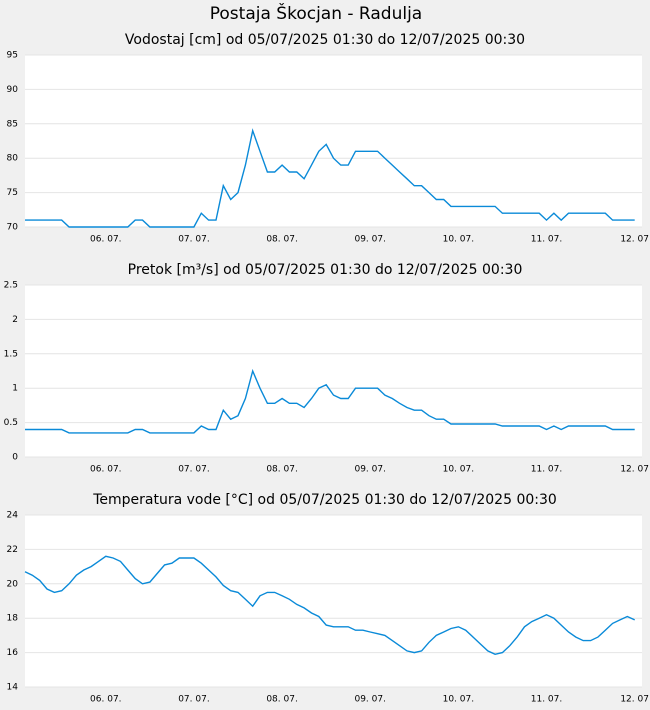  I want to click on y-tick-label: 20, so click(13, 584).